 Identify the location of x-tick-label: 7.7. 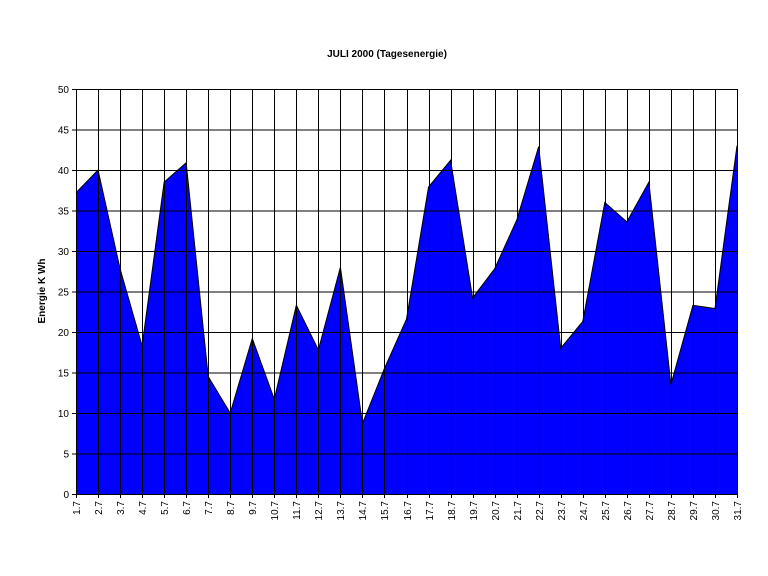
(209, 508).